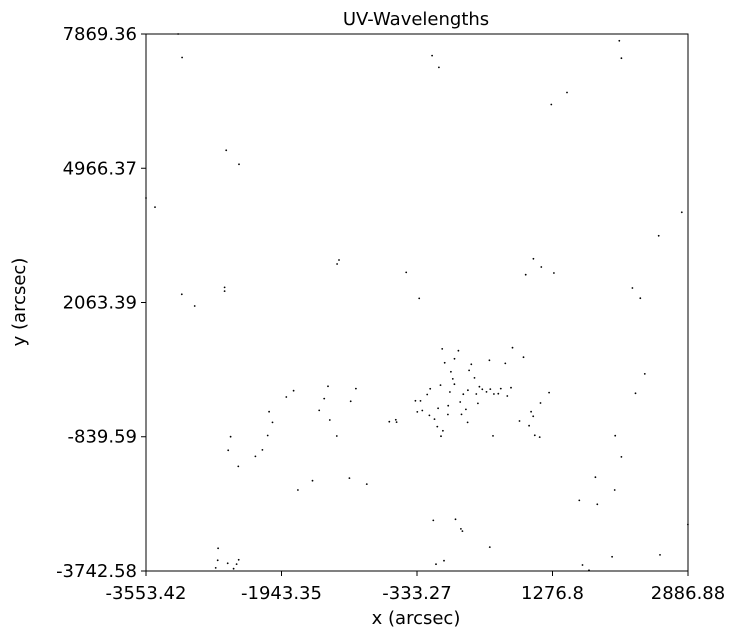  I want to click on x-axis: -3553.42 -1943.35 -333.27 1276.8 2886.88, so click(415, 587).